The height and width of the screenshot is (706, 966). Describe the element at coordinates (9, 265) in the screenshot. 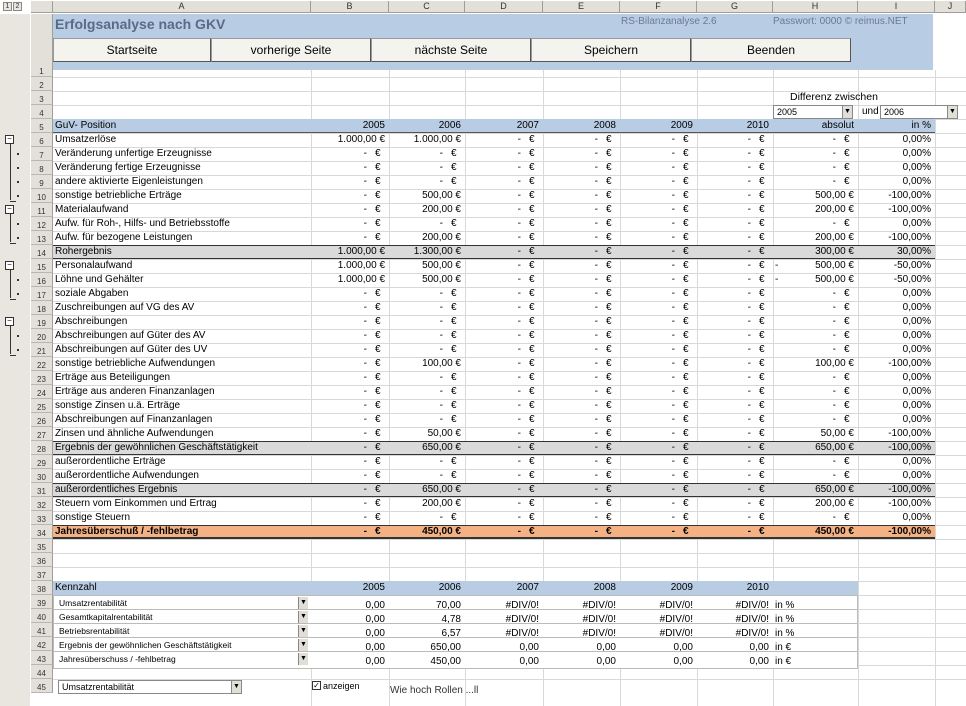

I see `collapse-group-button: −` at that location.